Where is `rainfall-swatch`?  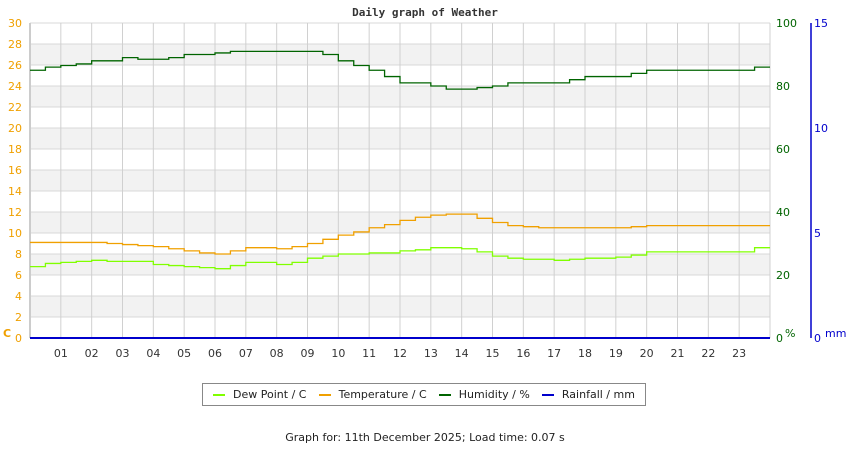
rainfall-swatch is located at coordinates (547, 394).